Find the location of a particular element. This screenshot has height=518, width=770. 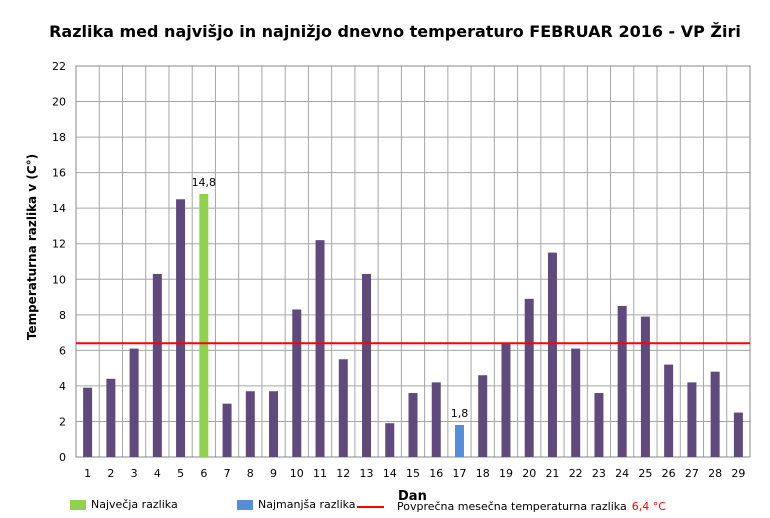

x-tick-label: 17 is located at coordinates (459, 473).